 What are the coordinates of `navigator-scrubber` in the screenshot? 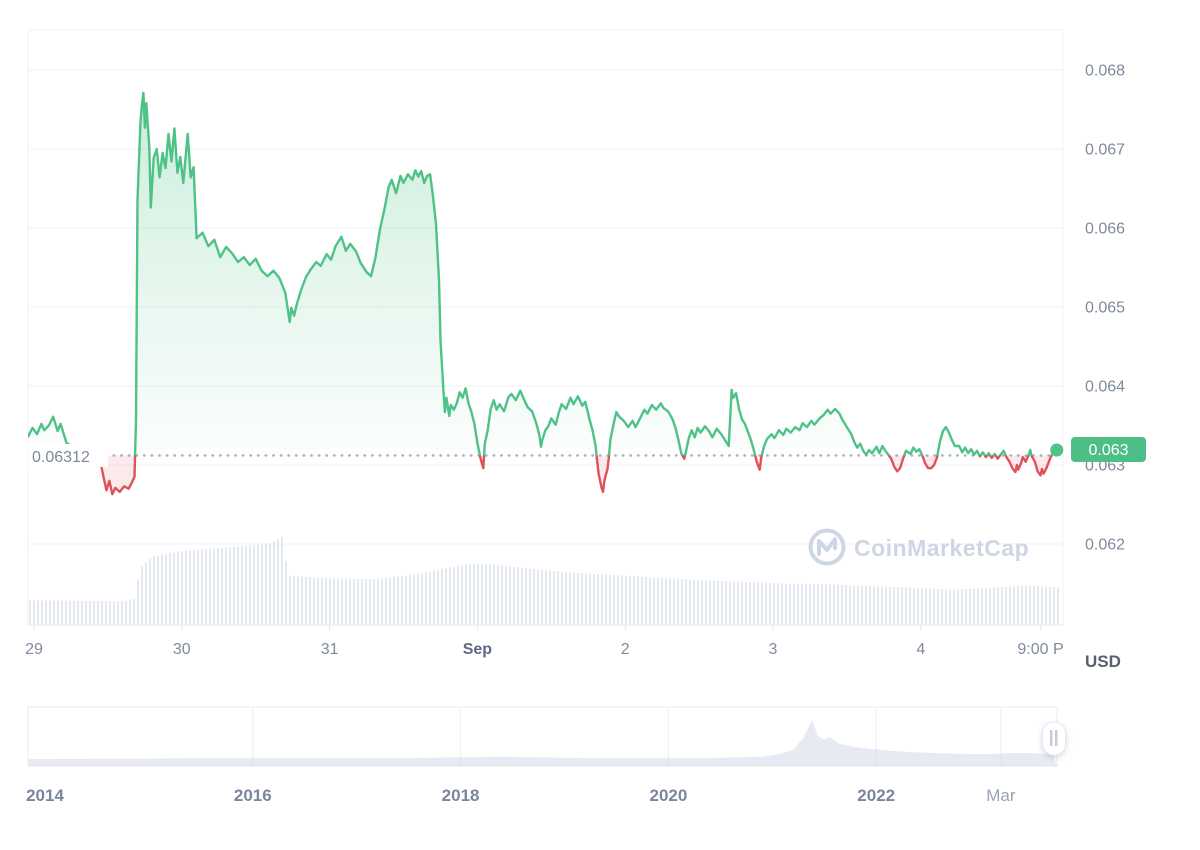 It's located at (542, 736).